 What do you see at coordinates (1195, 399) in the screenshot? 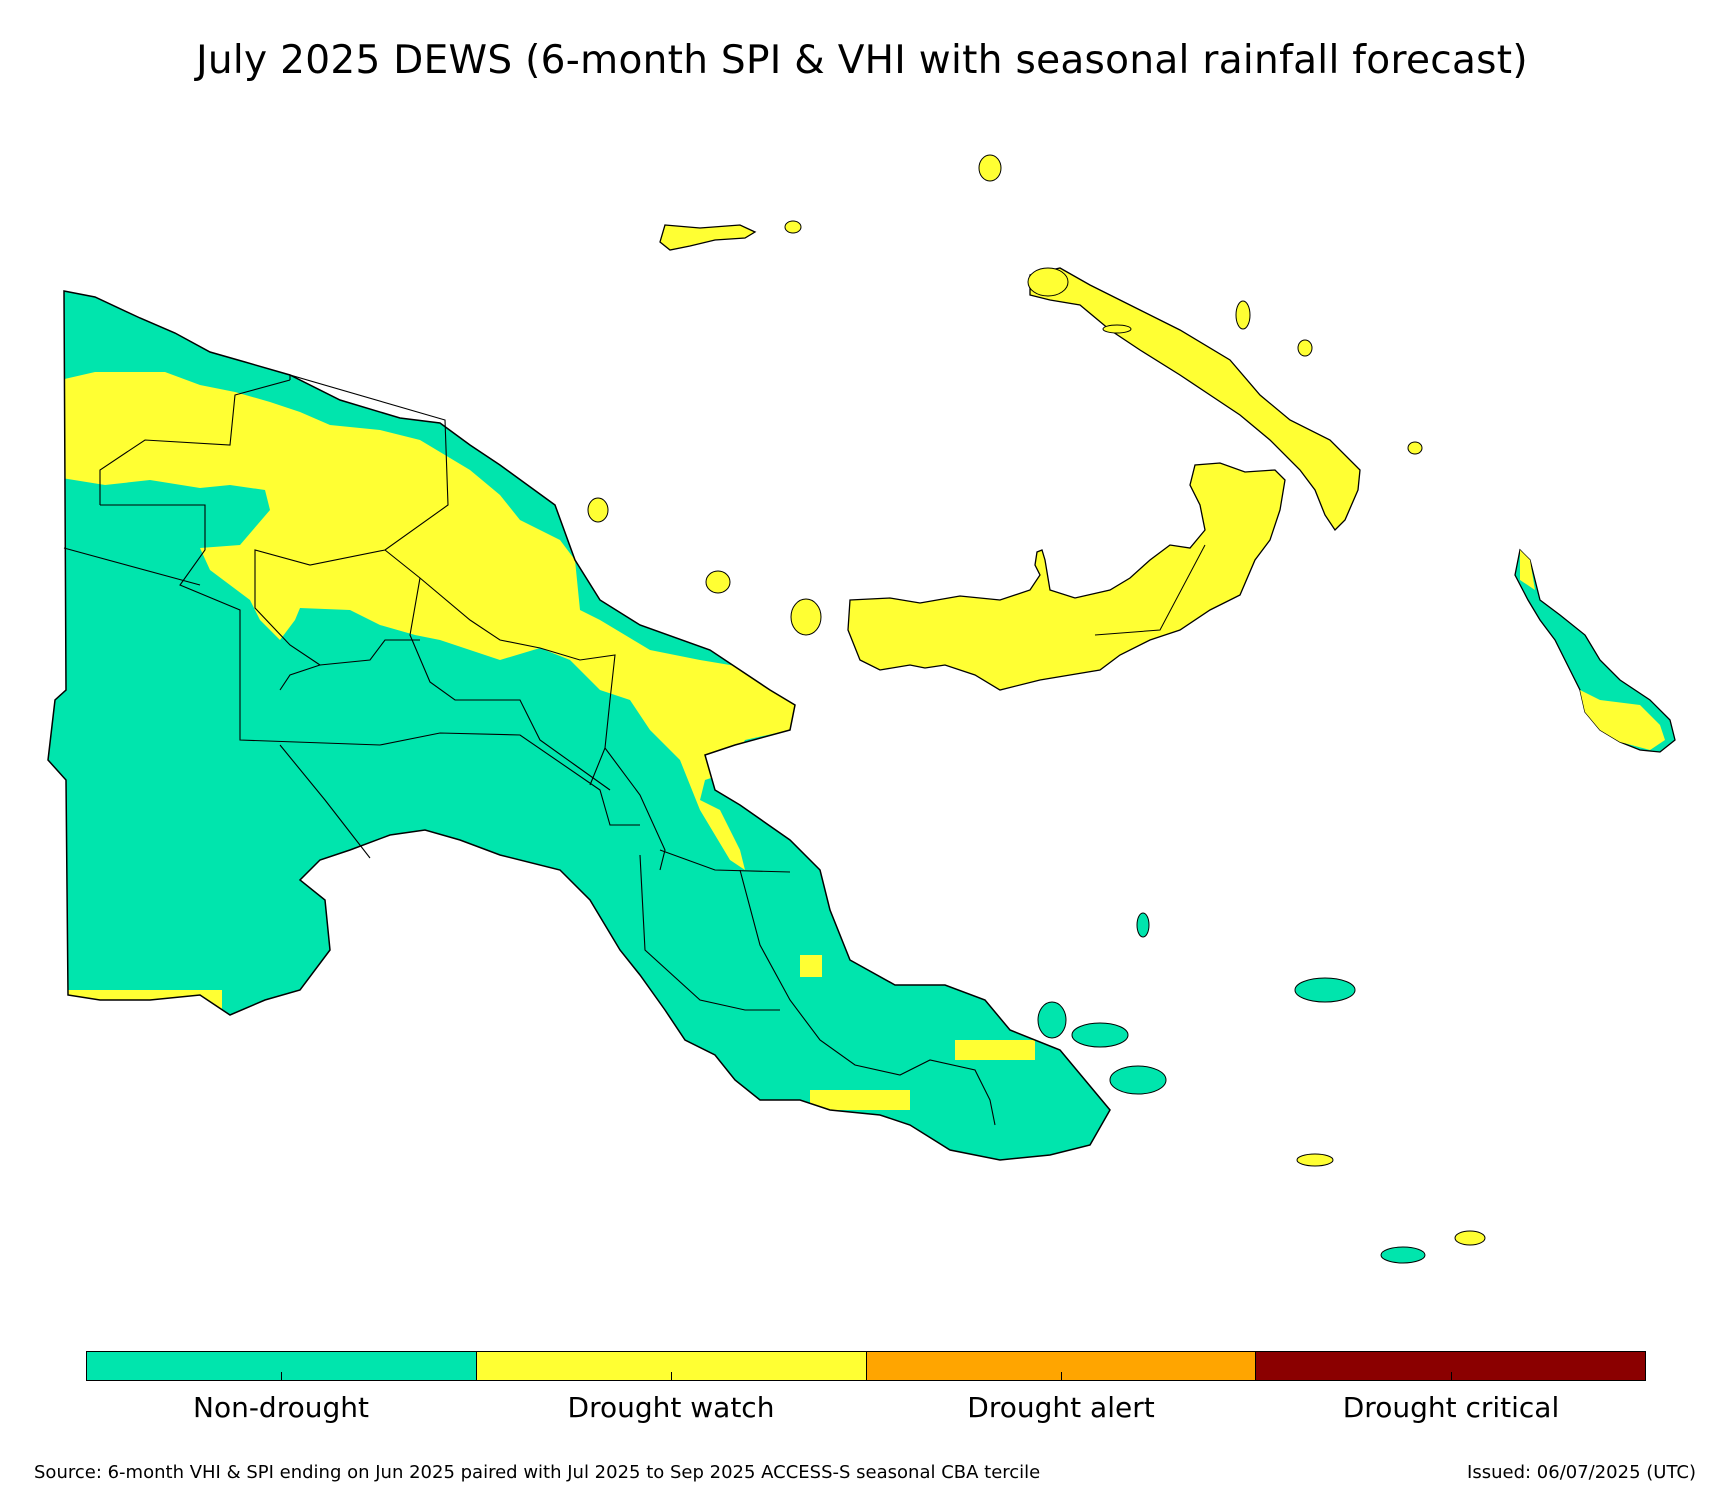
I see `new-ireland-island` at bounding box center [1195, 399].